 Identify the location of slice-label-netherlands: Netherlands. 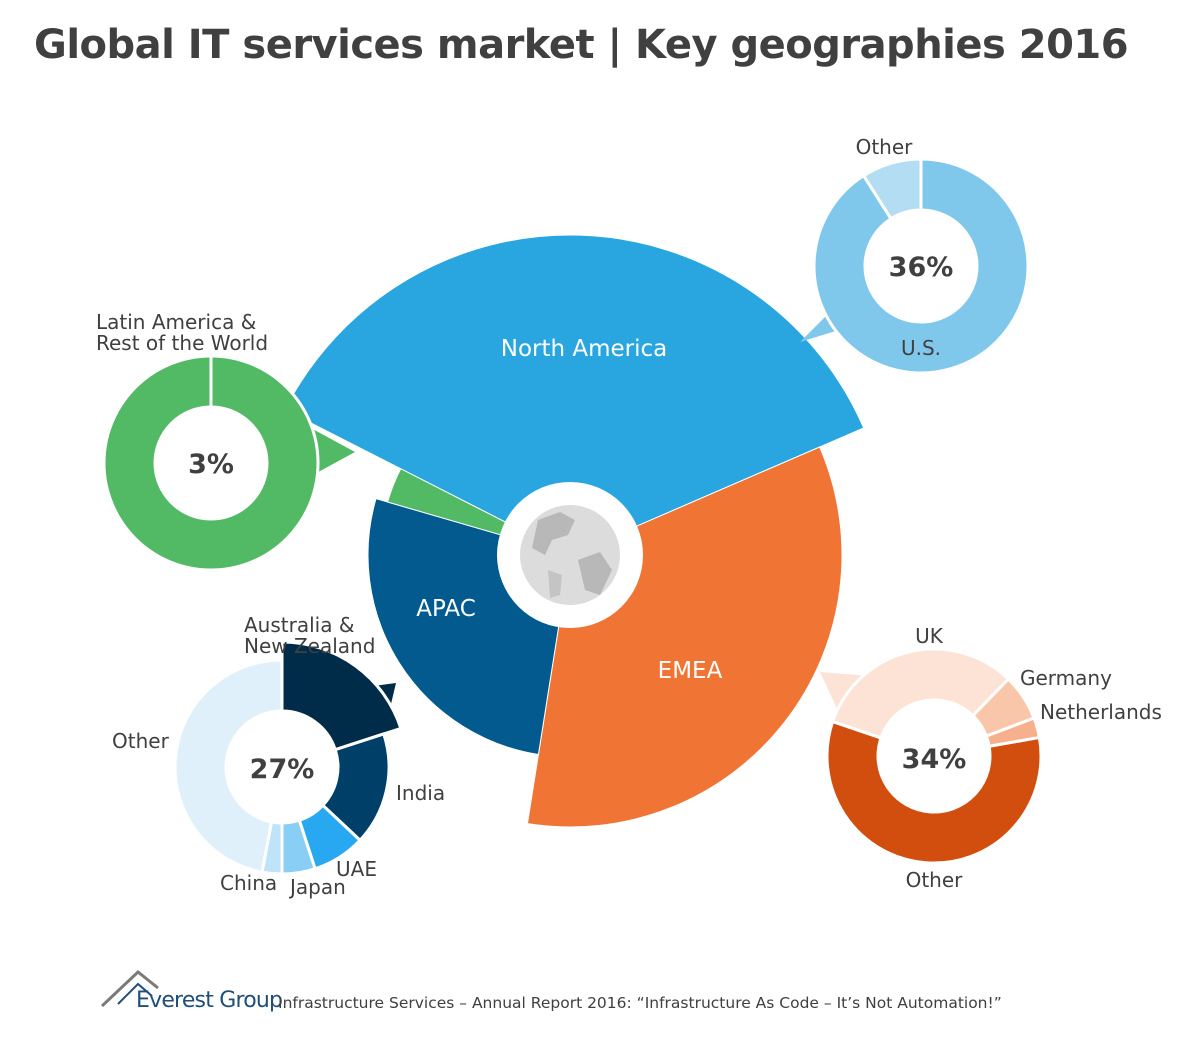
(1101, 712).